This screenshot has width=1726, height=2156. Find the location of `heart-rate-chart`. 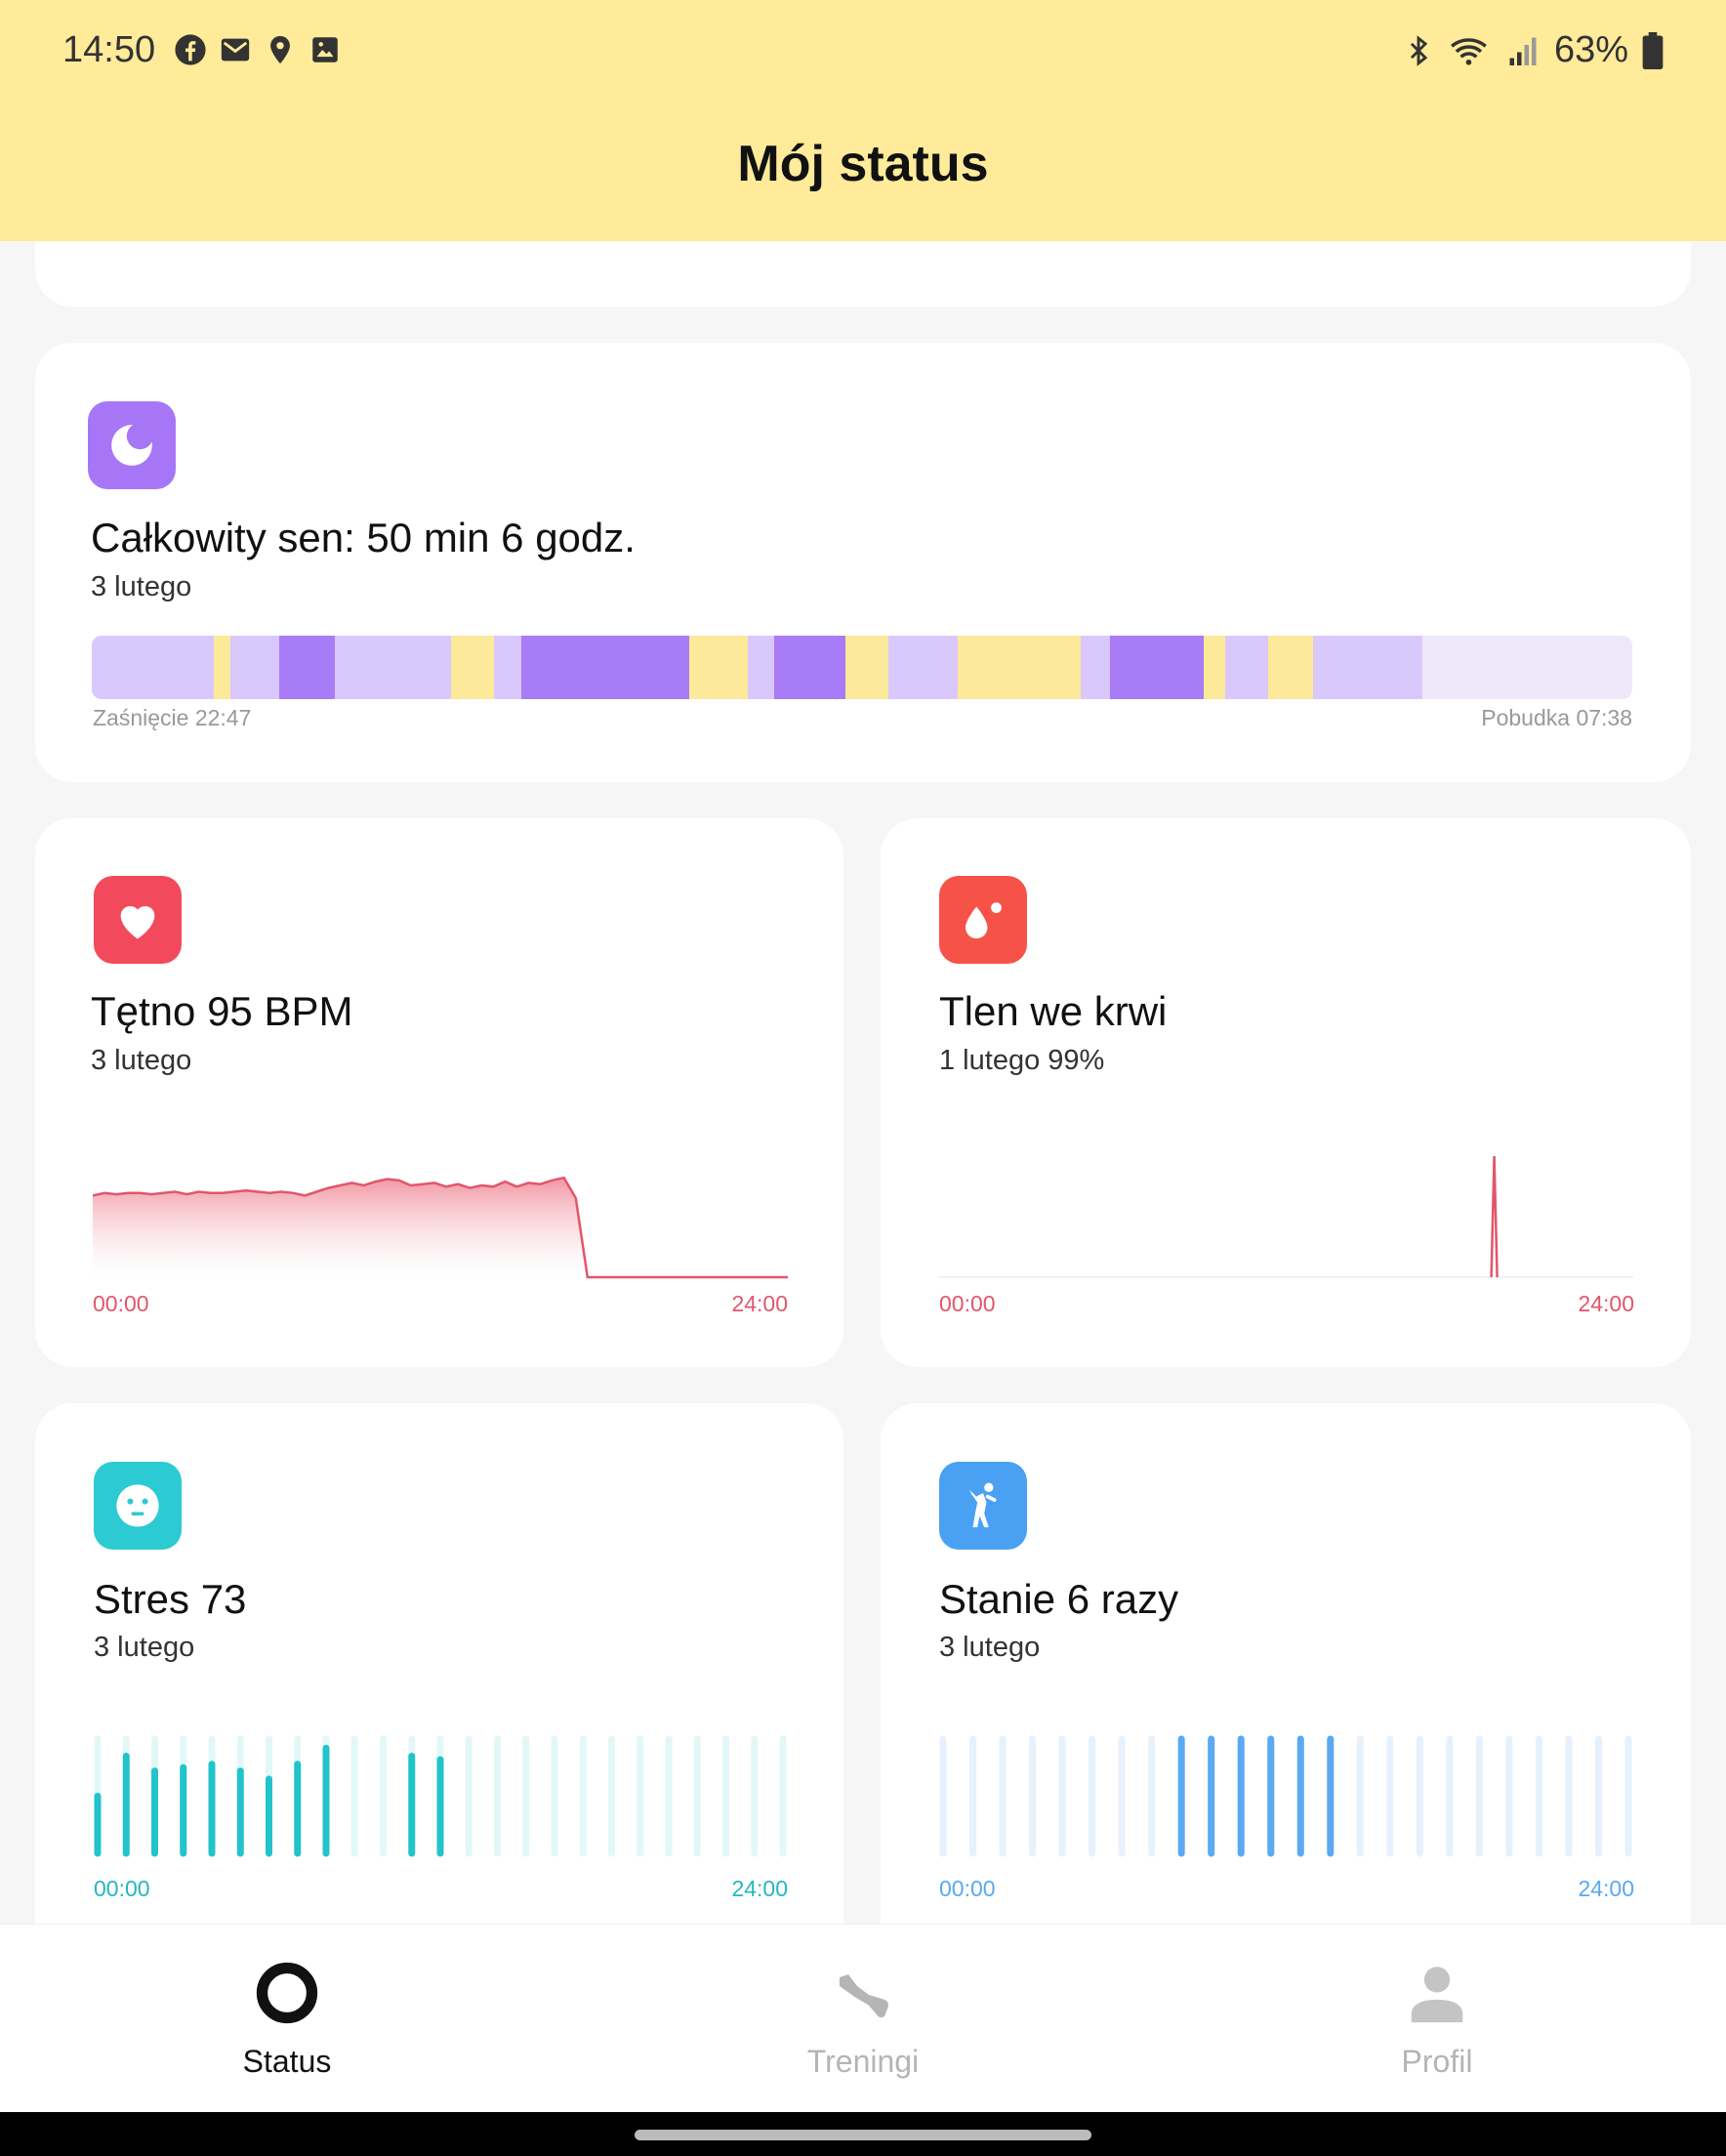

heart-rate-chart is located at coordinates (440, 1227).